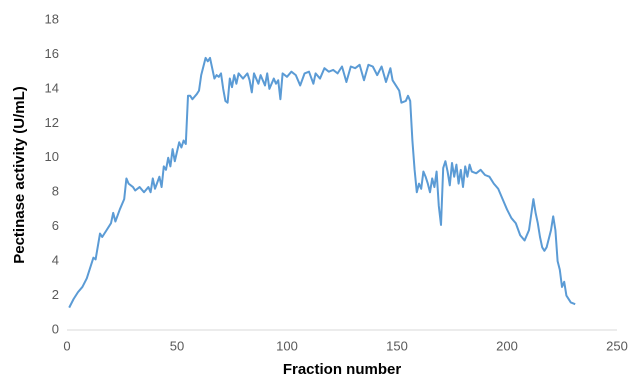 The image size is (632, 381). What do you see at coordinates (342, 369) in the screenshot?
I see `x-axis-title: Fraction number` at bounding box center [342, 369].